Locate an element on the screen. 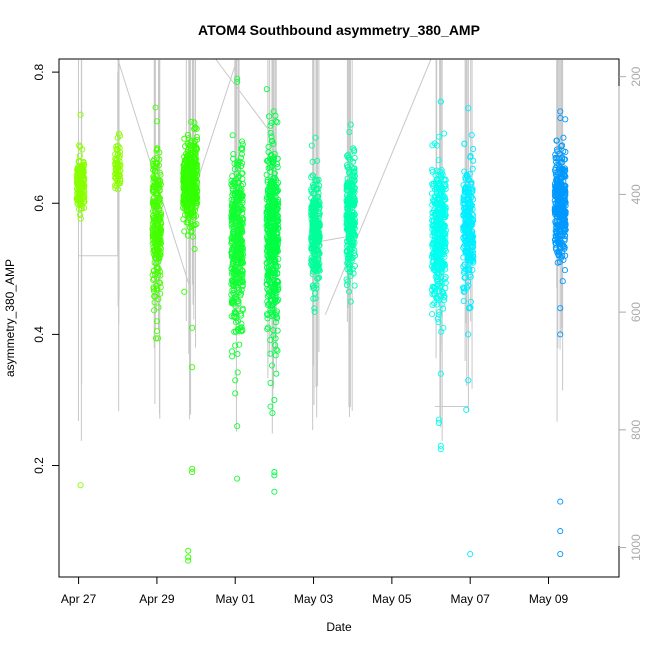  y-axis-label: asymmetry_380_AMP is located at coordinates (10, 318).